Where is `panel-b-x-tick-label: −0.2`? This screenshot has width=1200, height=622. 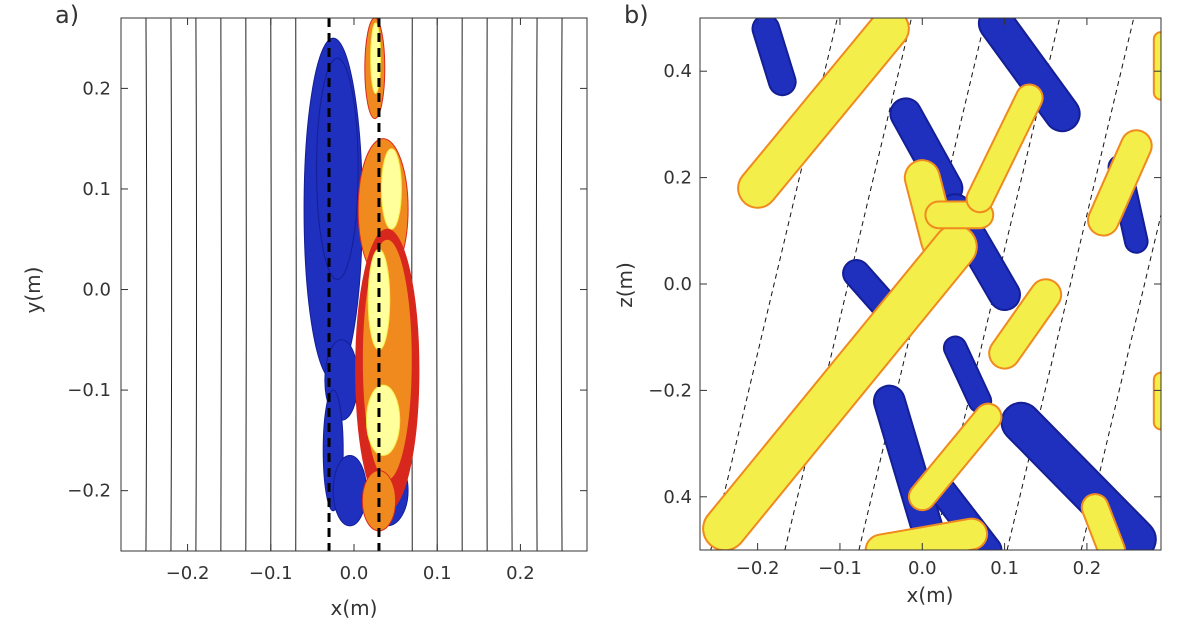 panel-b-x-tick-label: −0.2 is located at coordinates (758, 568).